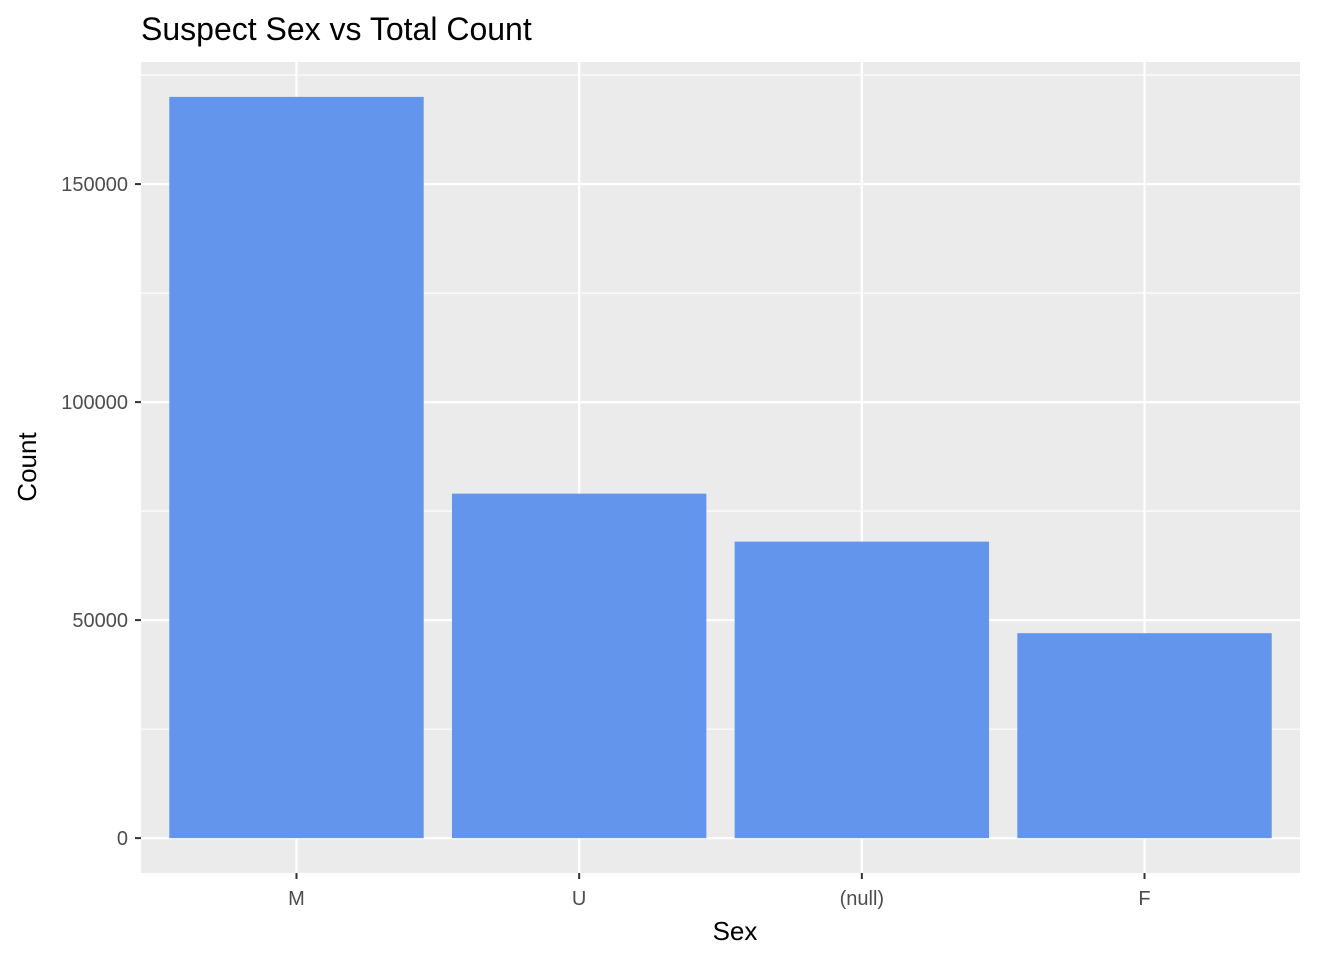 This screenshot has width=1344, height=965. Describe the element at coordinates (735, 931) in the screenshot. I see `x-axis-title: Sex` at that location.